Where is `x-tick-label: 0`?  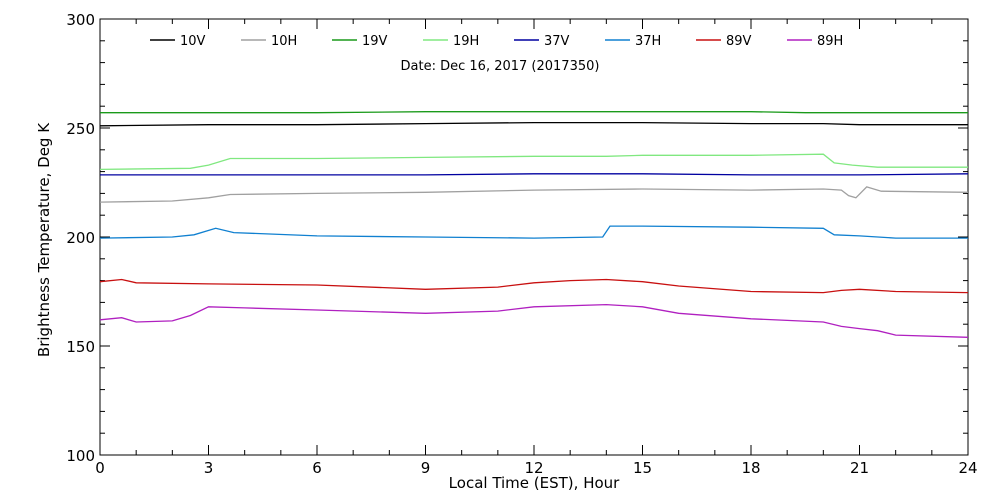
x-tick-label: 0 is located at coordinates (100, 468).